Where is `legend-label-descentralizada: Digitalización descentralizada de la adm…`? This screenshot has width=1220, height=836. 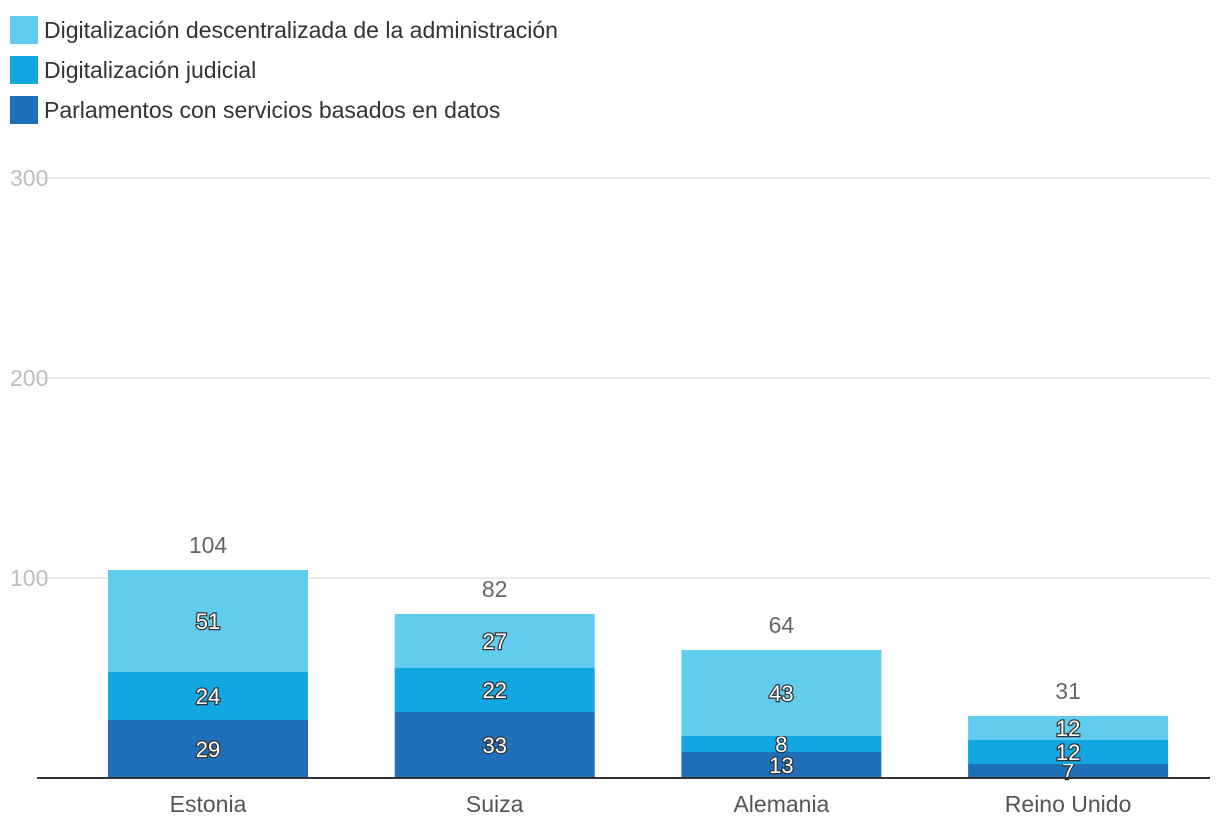 legend-label-descentralizada: Digitalización descentralizada de la adm… is located at coordinates (301, 29).